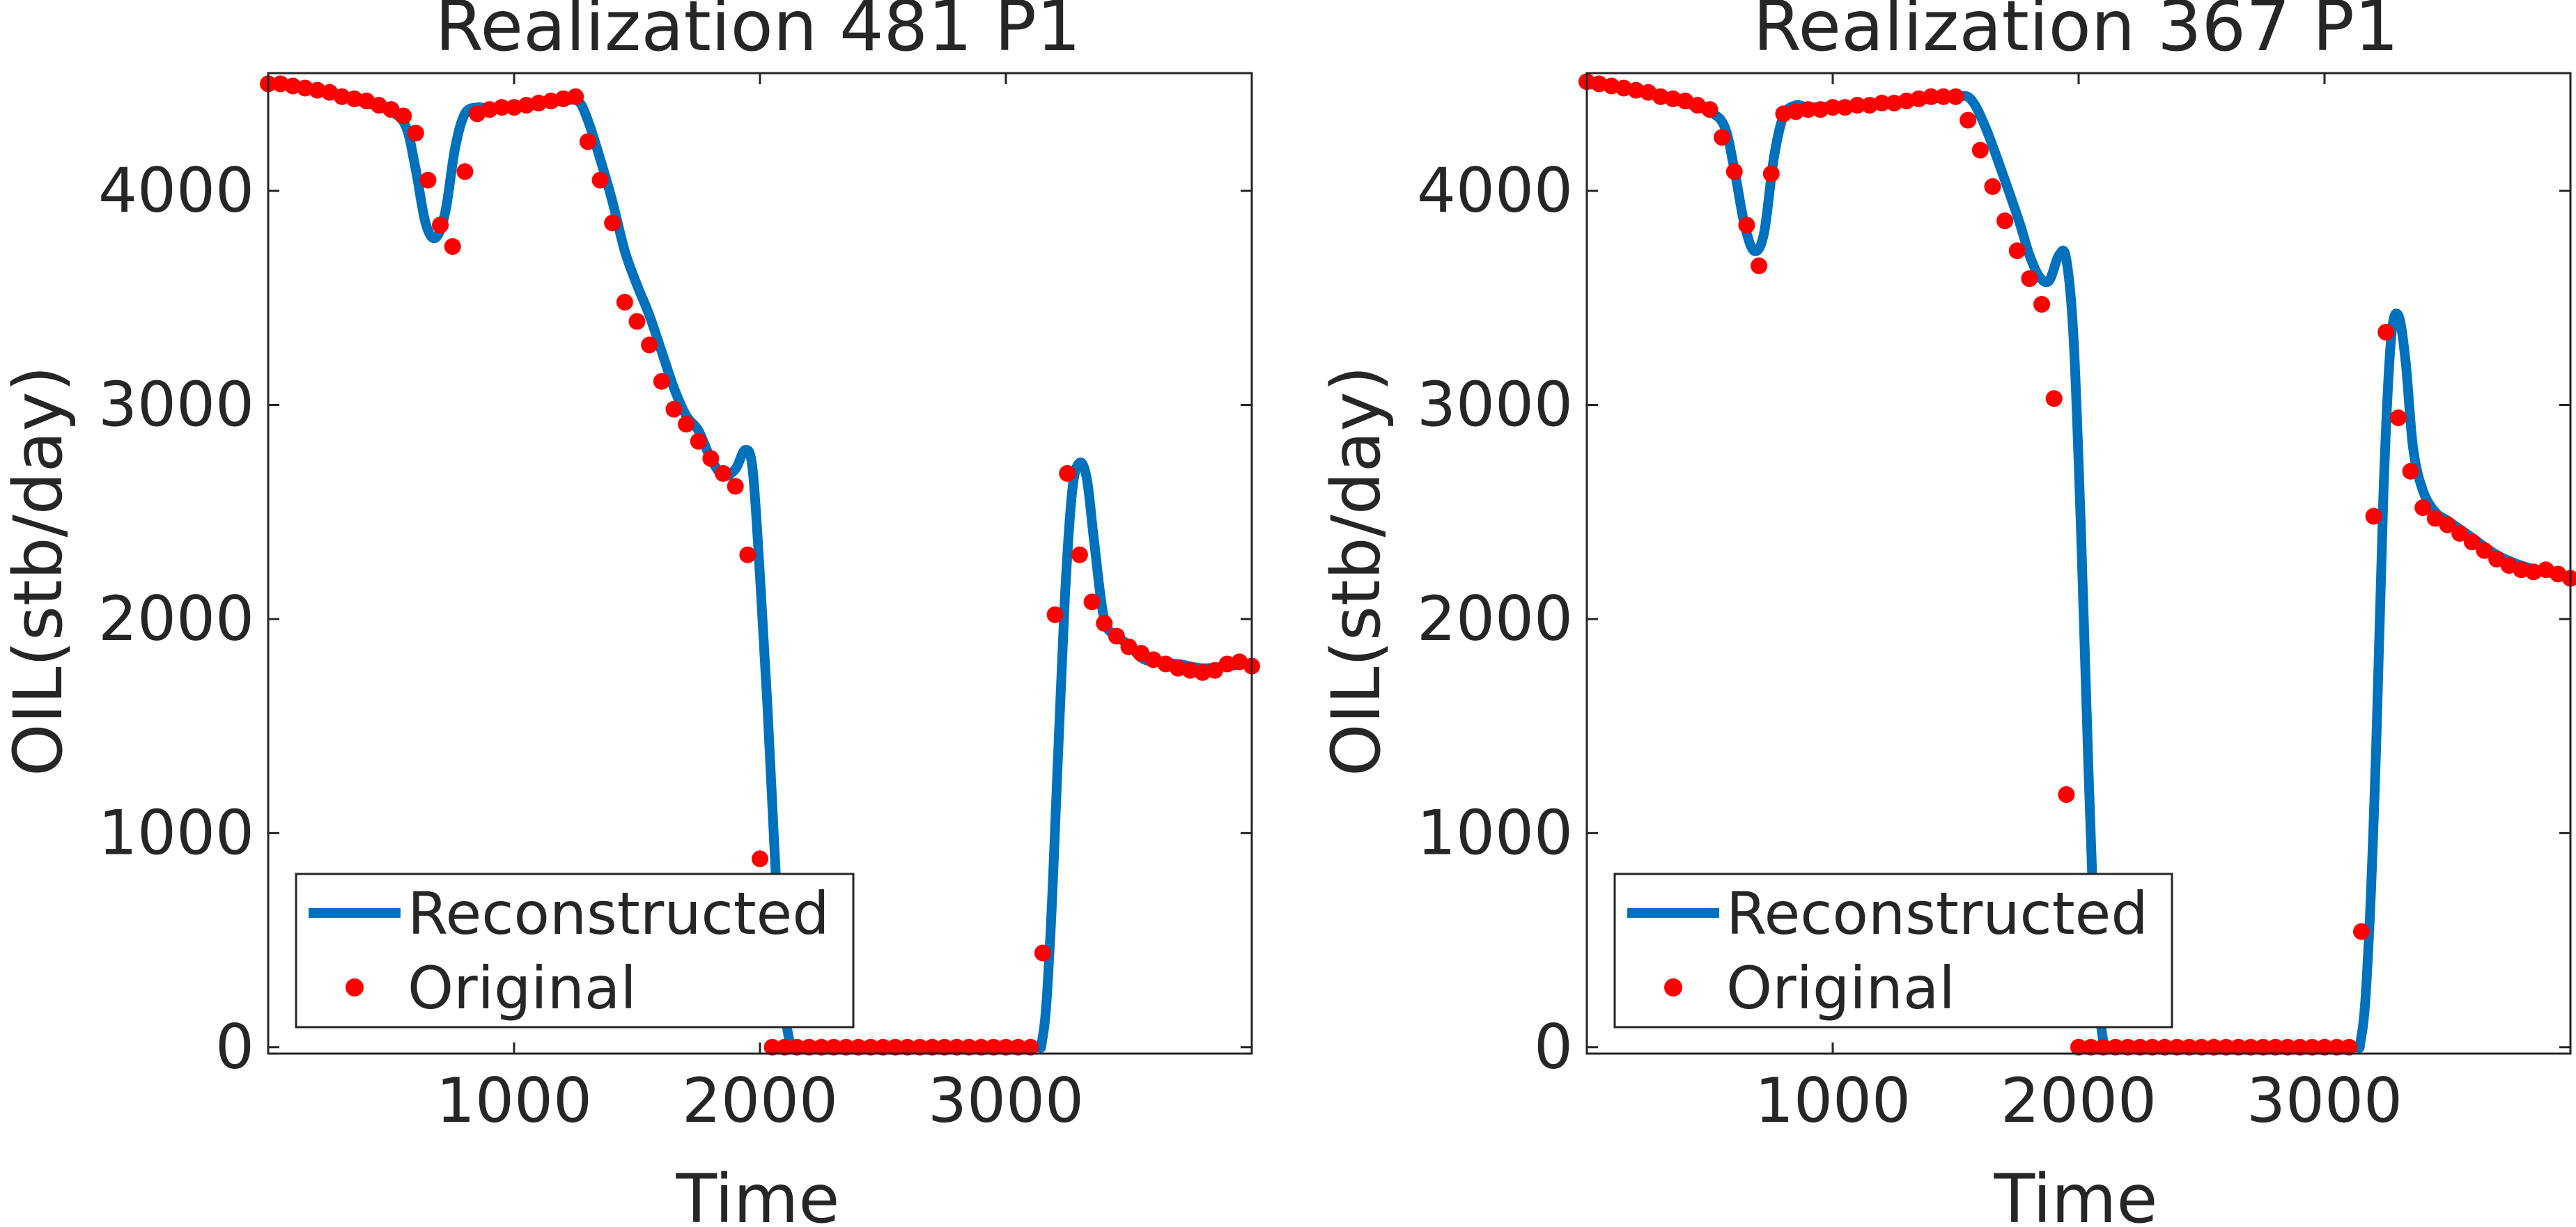  What do you see at coordinates (355, 988) in the screenshot?
I see `legend-dot-swatch` at bounding box center [355, 988].